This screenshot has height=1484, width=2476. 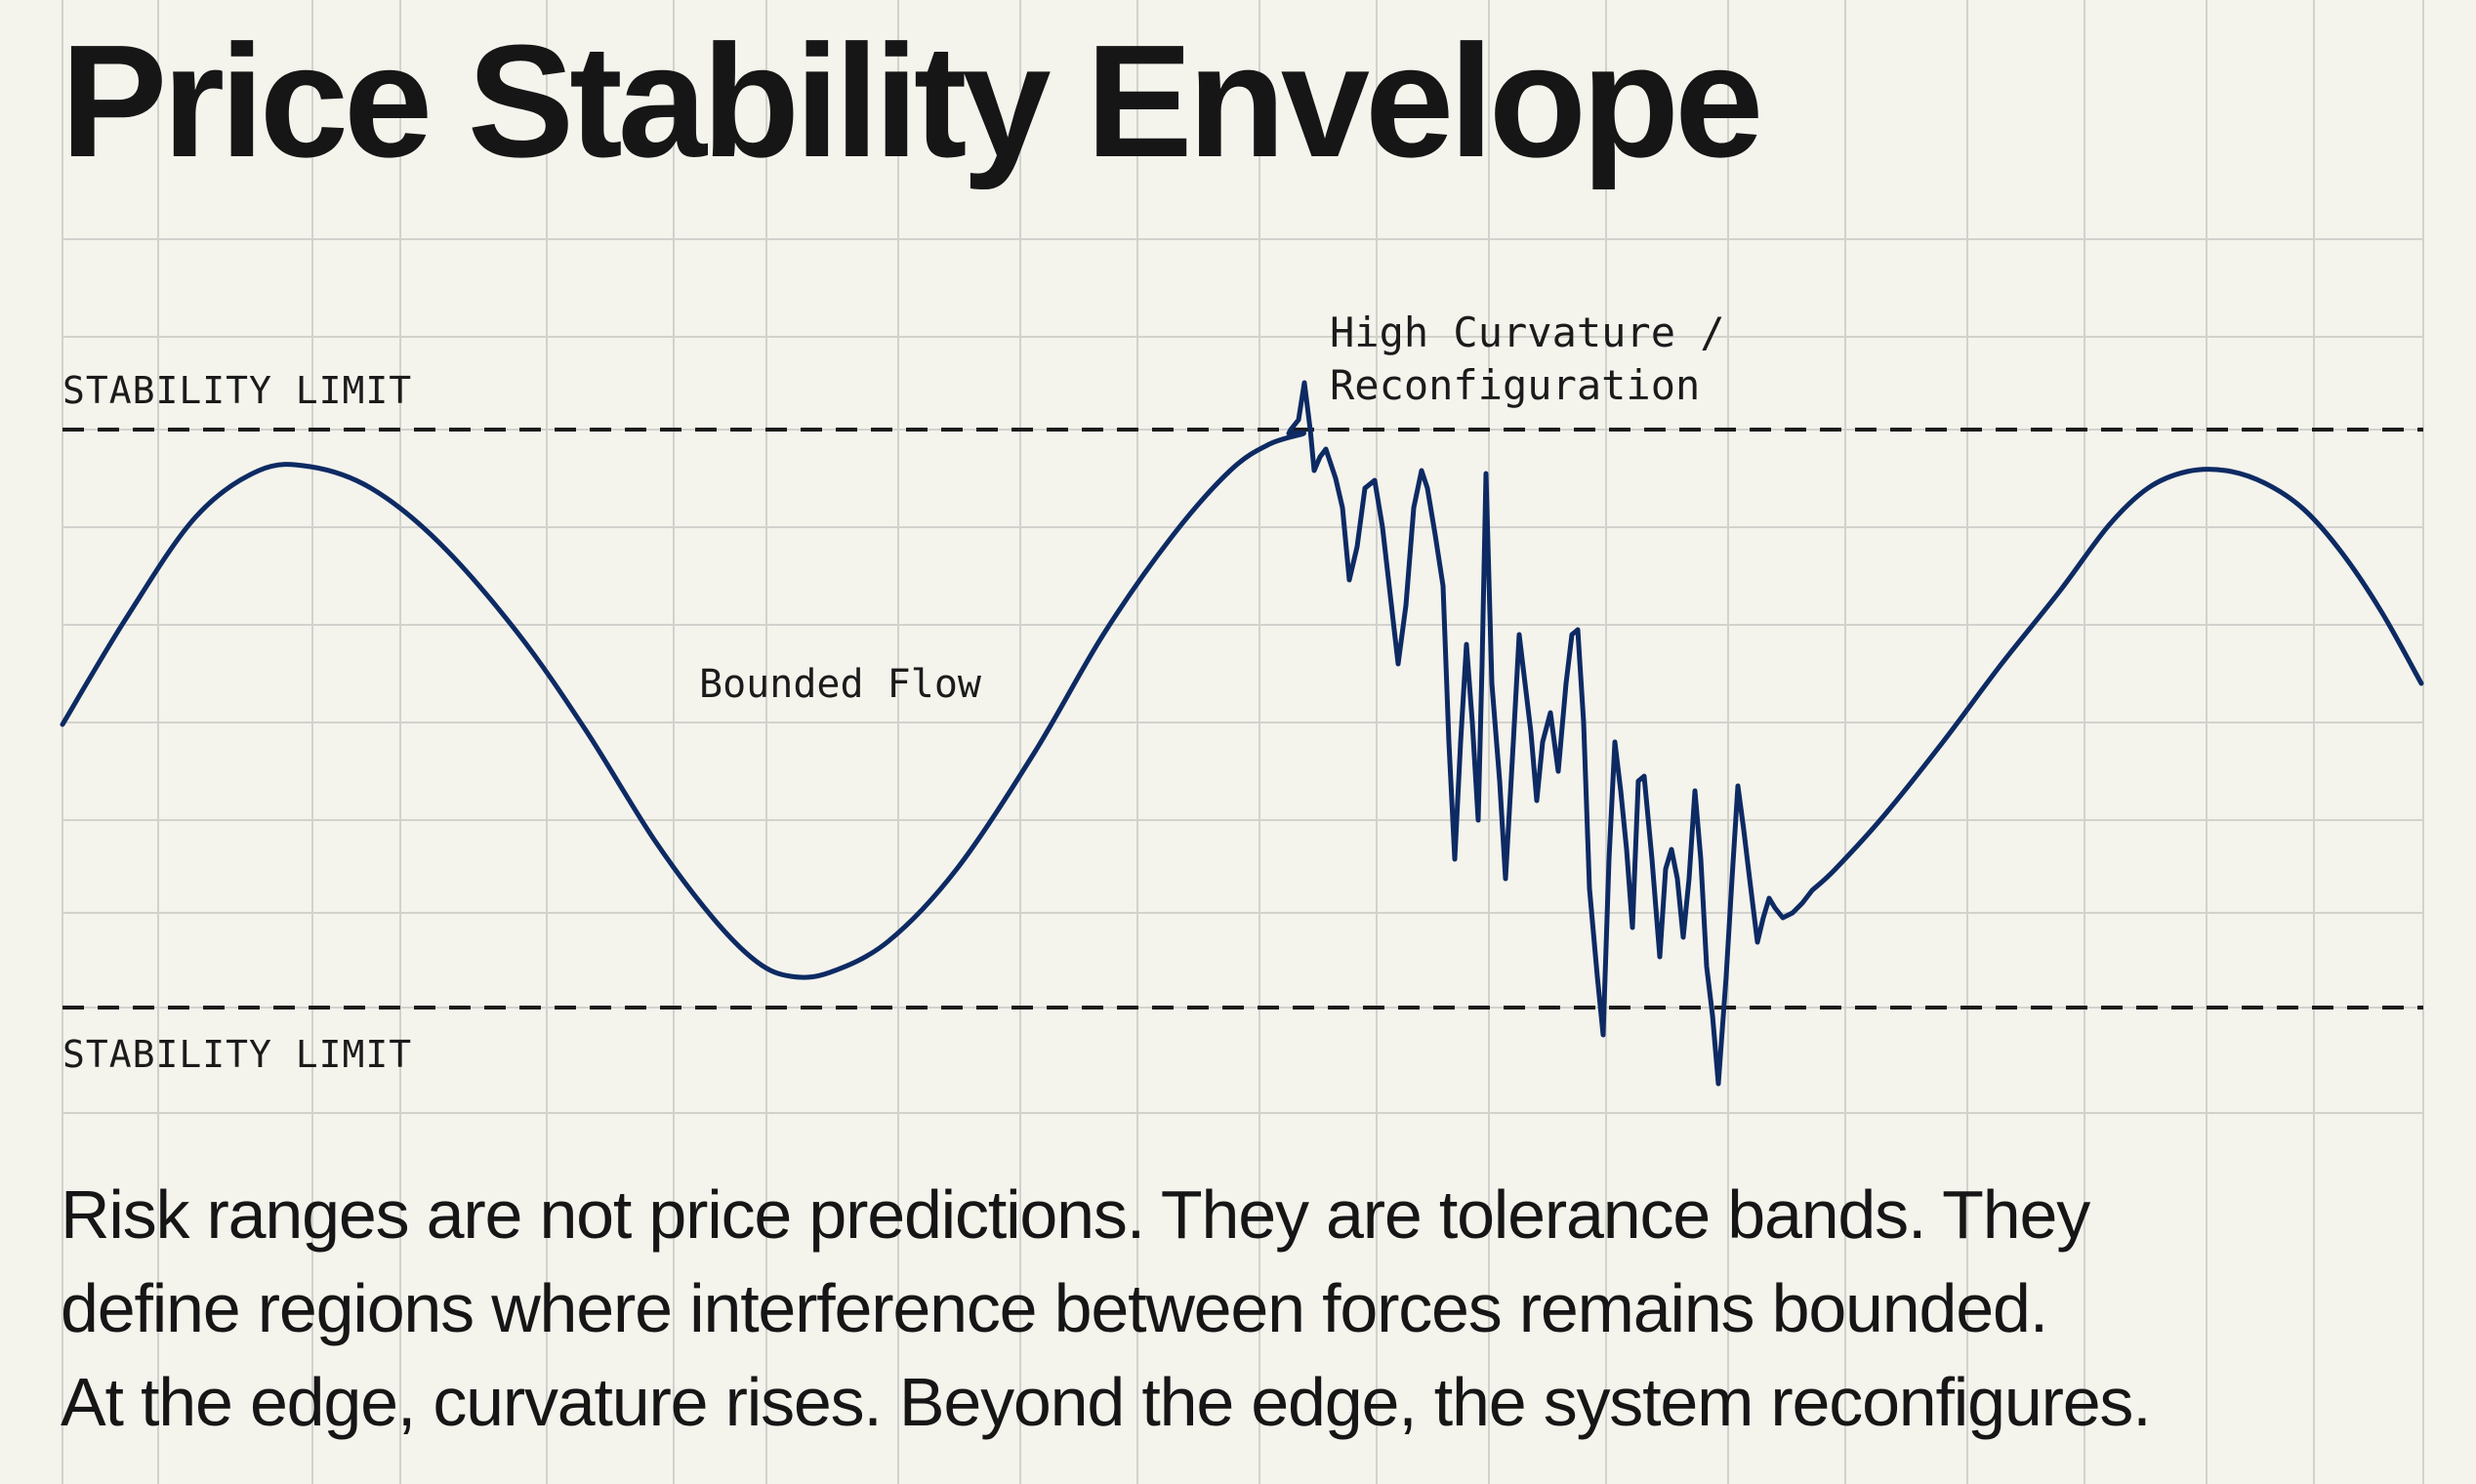 What do you see at coordinates (1528, 360) in the screenshot?
I see `high-curvature-annotation: High Curvature / Reconfiguration` at bounding box center [1528, 360].